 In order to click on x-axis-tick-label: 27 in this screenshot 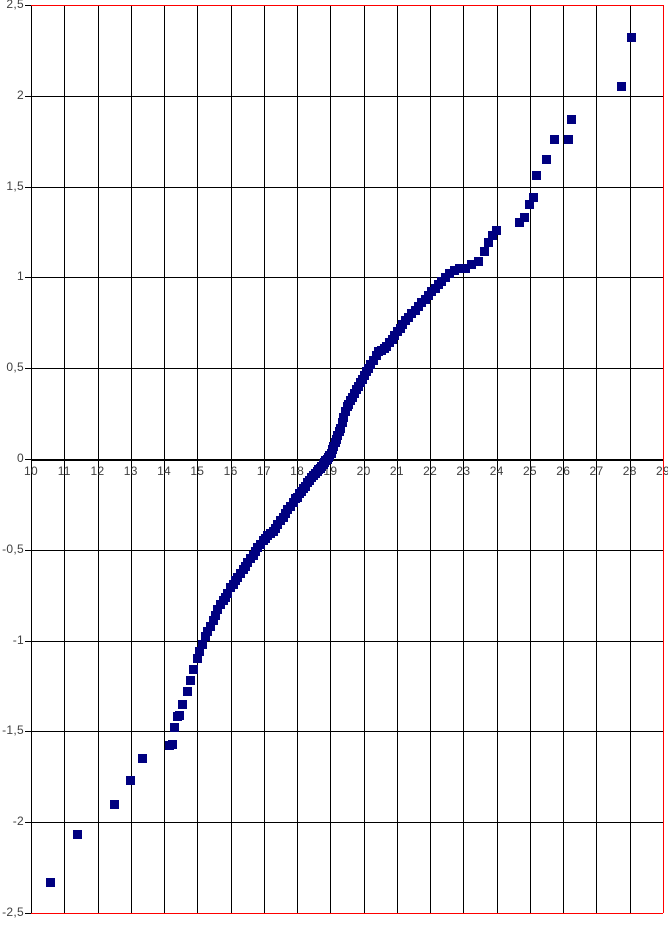, I will do `click(596, 471)`.